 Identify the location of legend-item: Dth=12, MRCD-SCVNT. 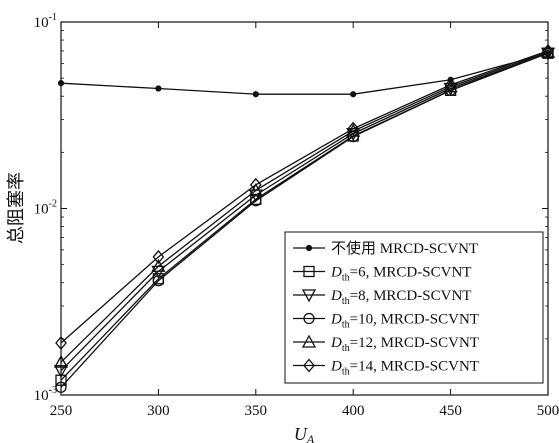
(386, 344).